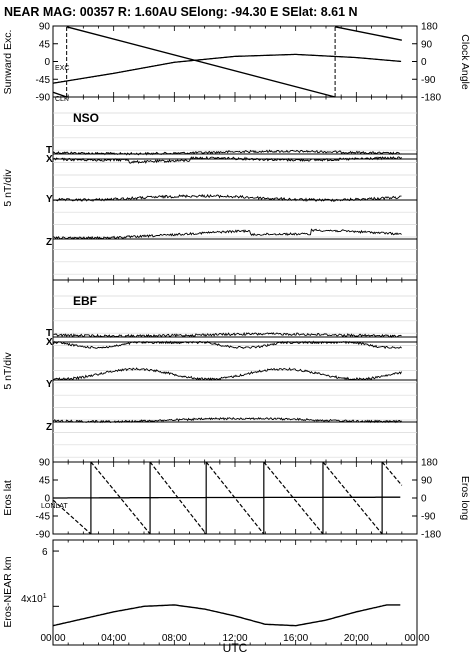 This screenshot has height=656, width=473. Describe the element at coordinates (43, 98) in the screenshot. I see `orientation-left-tick-label: -90` at that location.